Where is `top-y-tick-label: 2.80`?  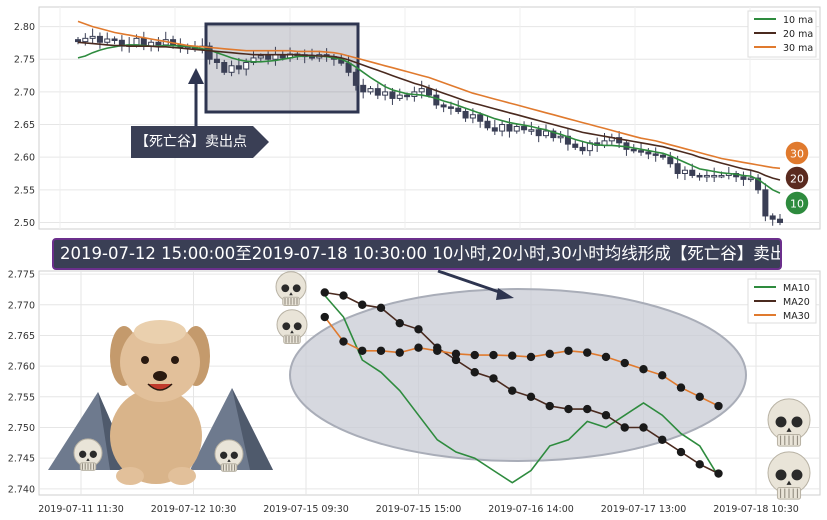
top-y-tick-label: 2.80 is located at coordinates (24, 27).